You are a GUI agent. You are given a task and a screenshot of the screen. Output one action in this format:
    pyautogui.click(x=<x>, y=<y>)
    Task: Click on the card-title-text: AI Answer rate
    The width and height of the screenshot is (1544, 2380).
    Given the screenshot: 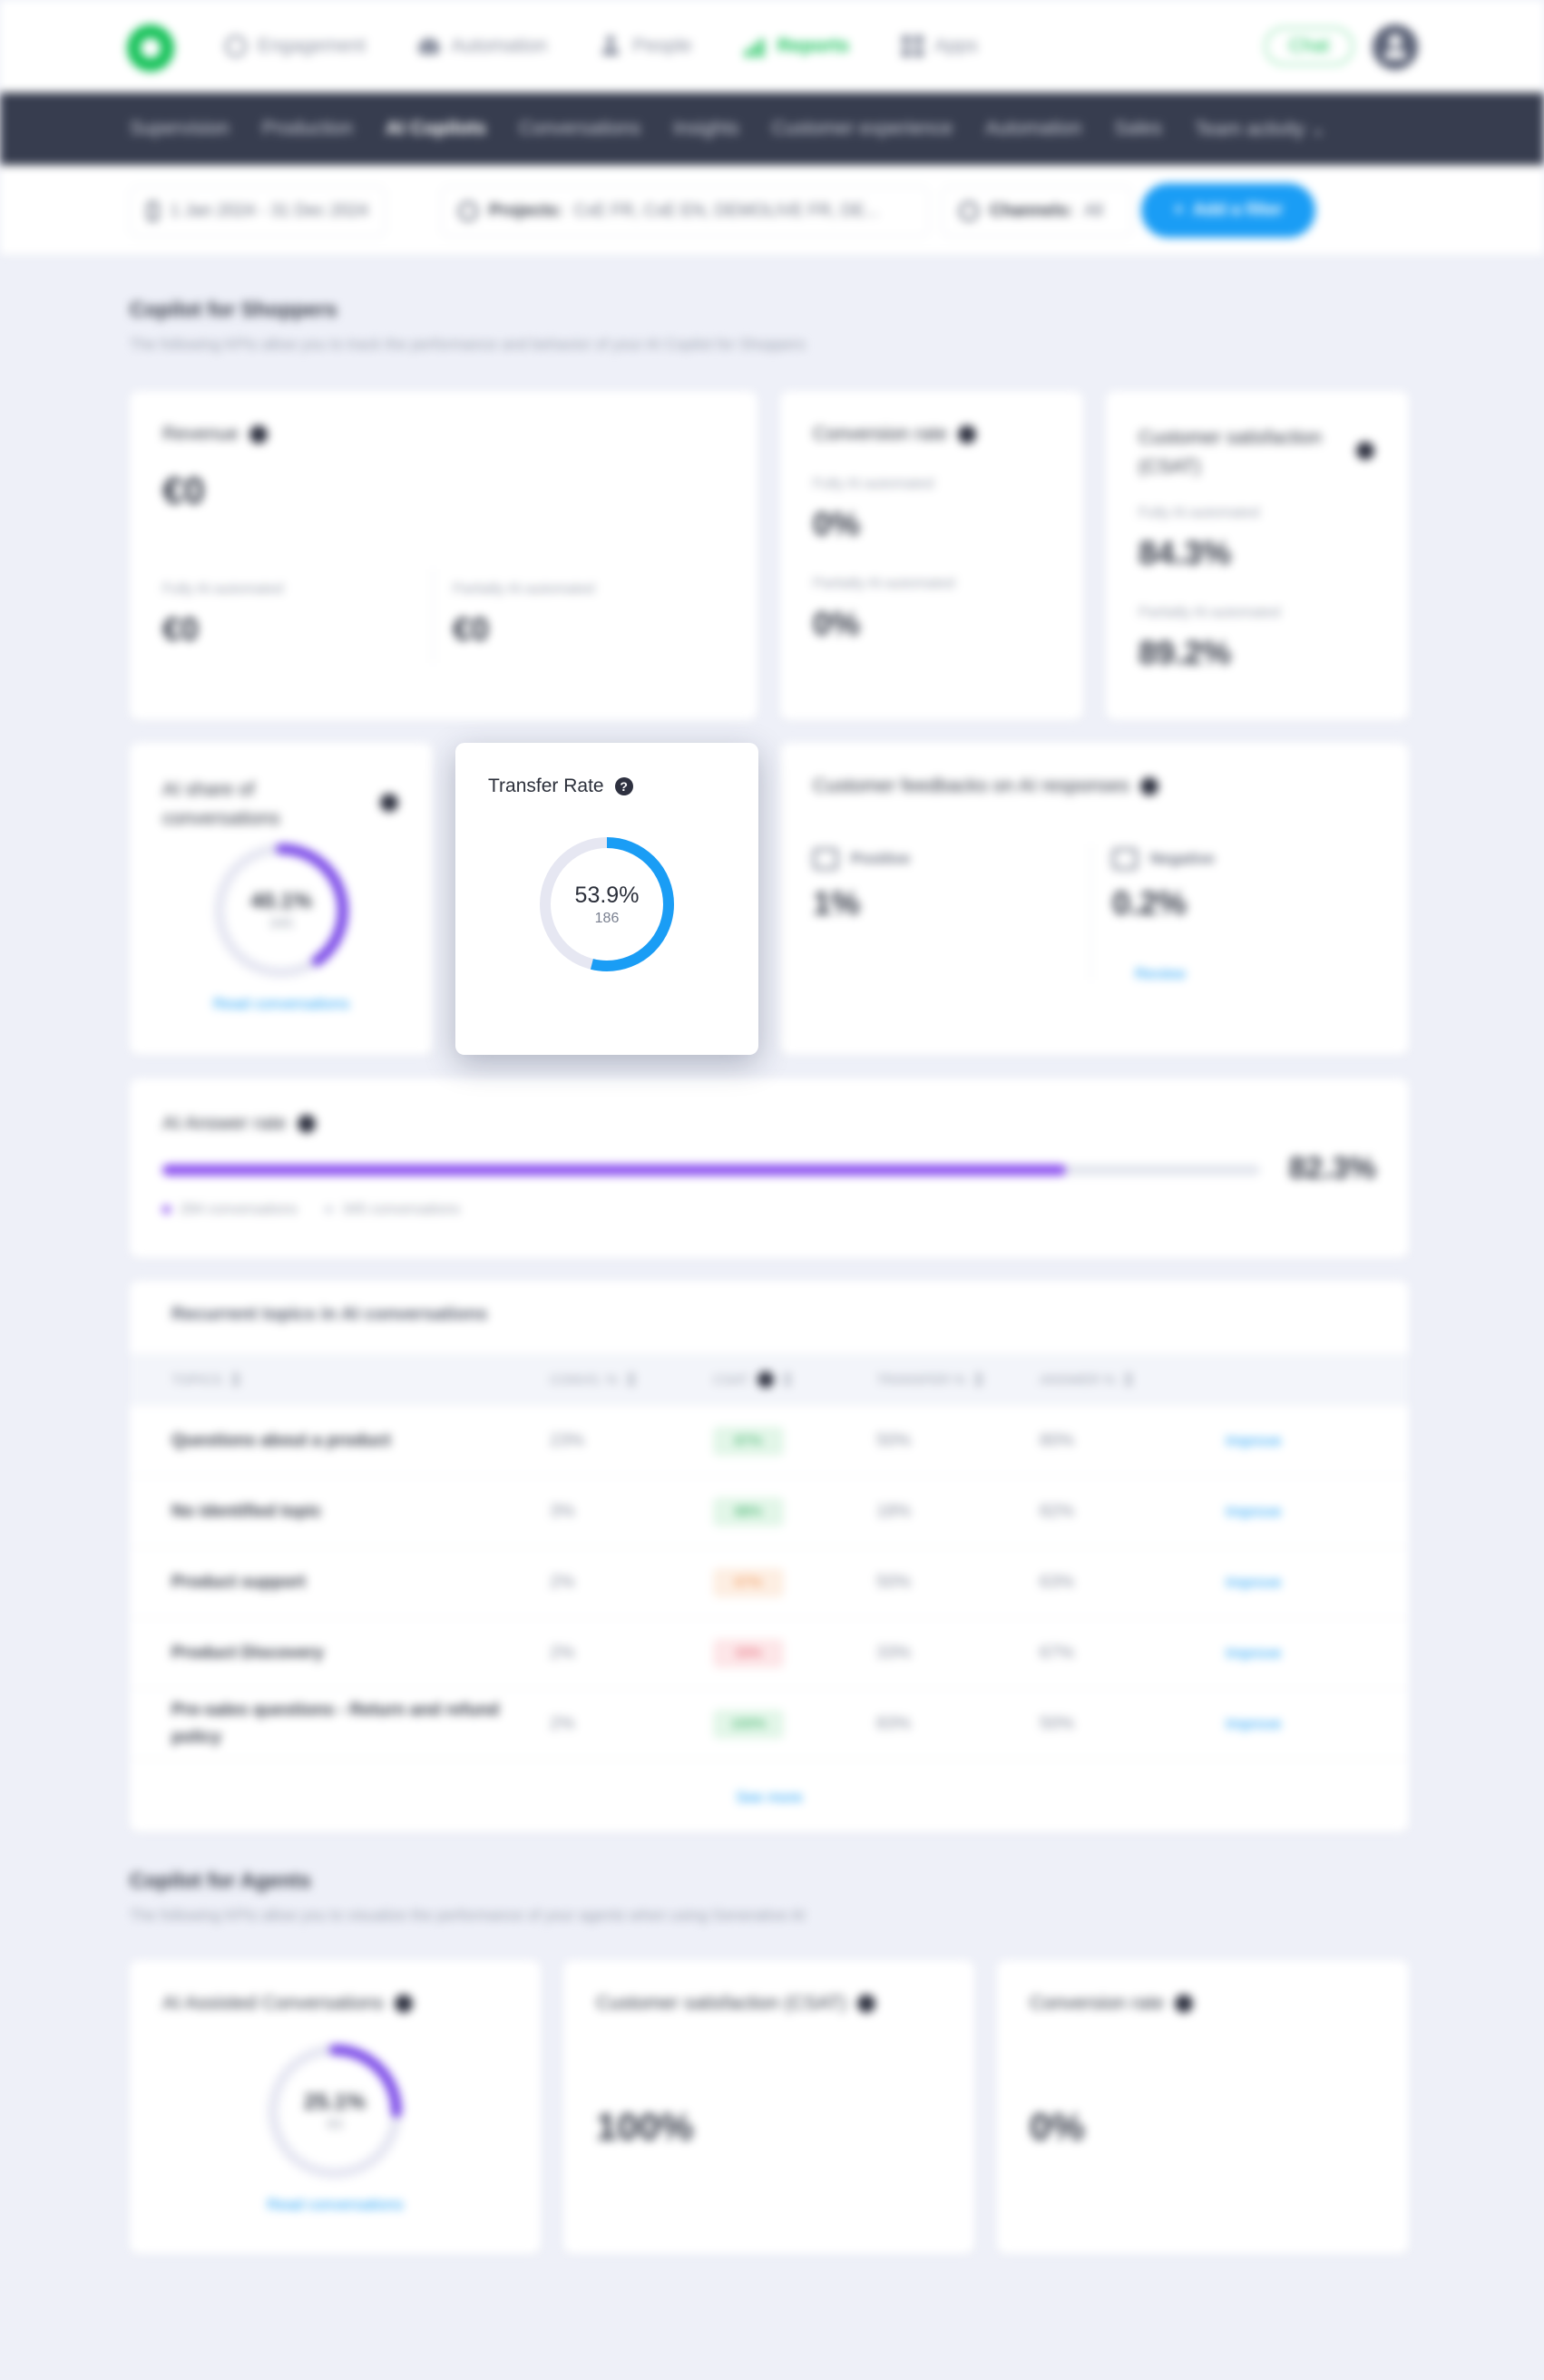 What is the action you would take?
    pyautogui.click(x=224, y=1123)
    